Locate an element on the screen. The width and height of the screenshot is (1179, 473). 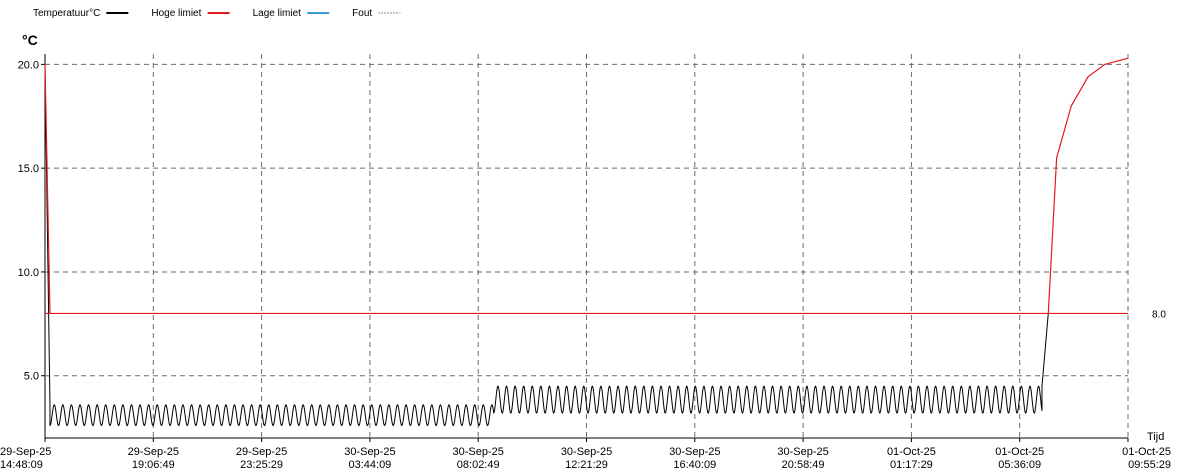
legend: Temperatuur°C Hoge limiet Lage limiet Fout is located at coordinates (217, 13).